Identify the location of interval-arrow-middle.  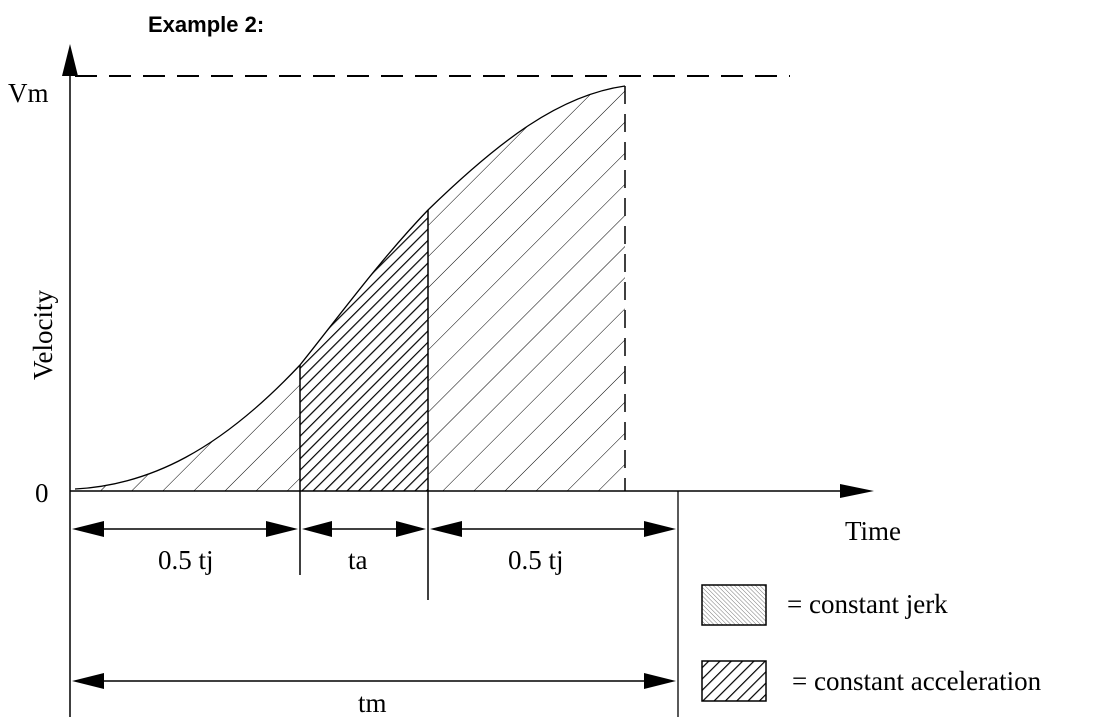
(364, 529).